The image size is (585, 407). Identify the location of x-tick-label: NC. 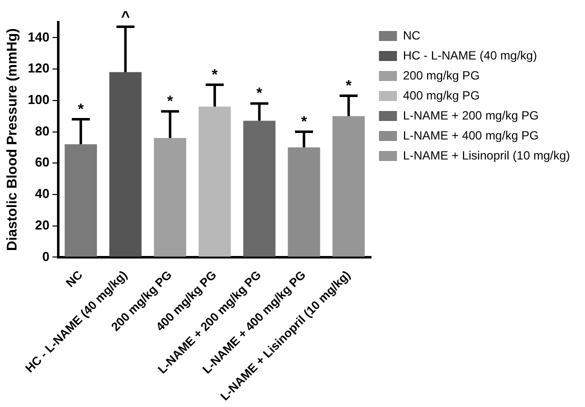
(74, 279).